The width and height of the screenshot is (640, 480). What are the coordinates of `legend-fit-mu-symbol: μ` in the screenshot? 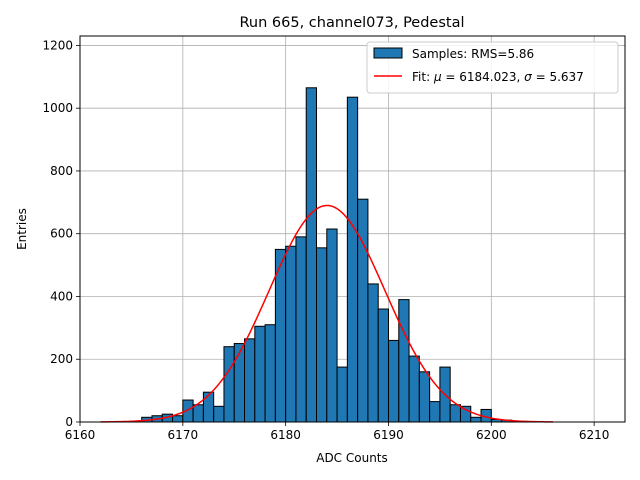 It's located at (437, 77).